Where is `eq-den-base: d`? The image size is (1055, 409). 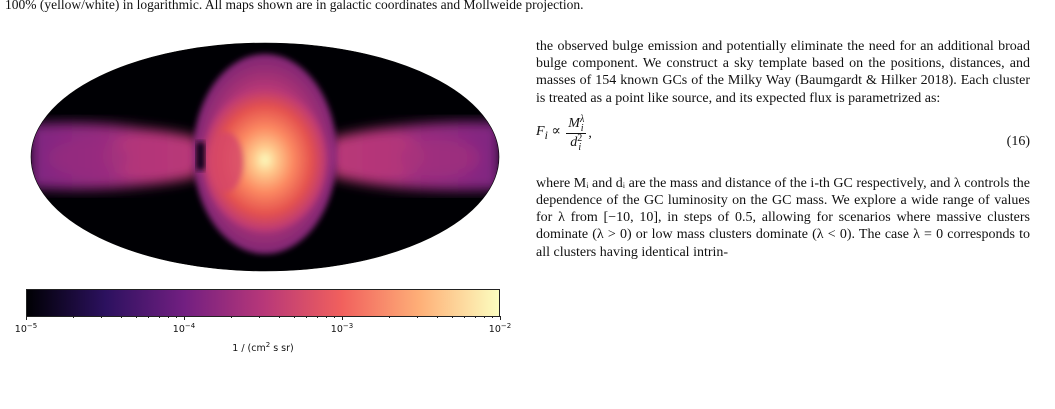 eq-den-base: d is located at coordinates (574, 143).